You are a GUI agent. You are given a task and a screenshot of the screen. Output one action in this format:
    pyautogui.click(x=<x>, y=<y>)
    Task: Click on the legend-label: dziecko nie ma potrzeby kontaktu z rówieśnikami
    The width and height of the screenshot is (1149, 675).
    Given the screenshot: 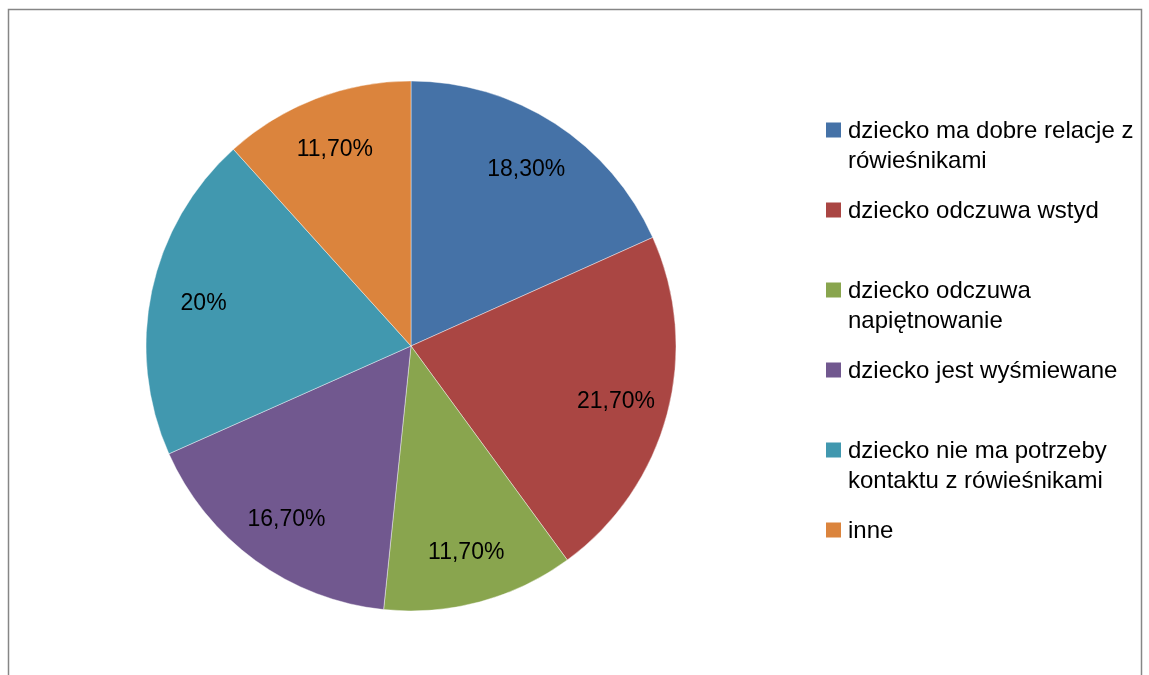 What is the action you would take?
    pyautogui.click(x=977, y=465)
    